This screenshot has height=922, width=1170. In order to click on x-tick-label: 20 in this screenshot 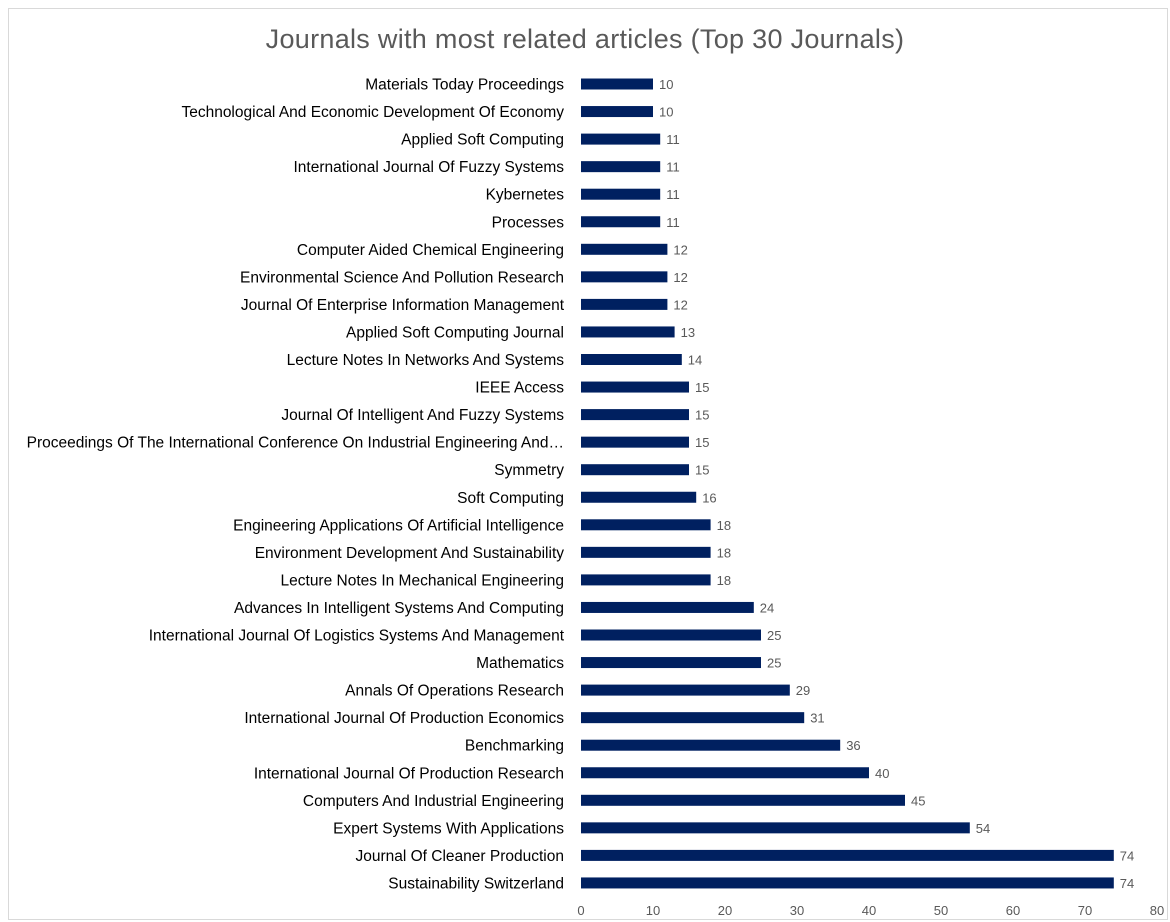, I will do `click(725, 910)`.